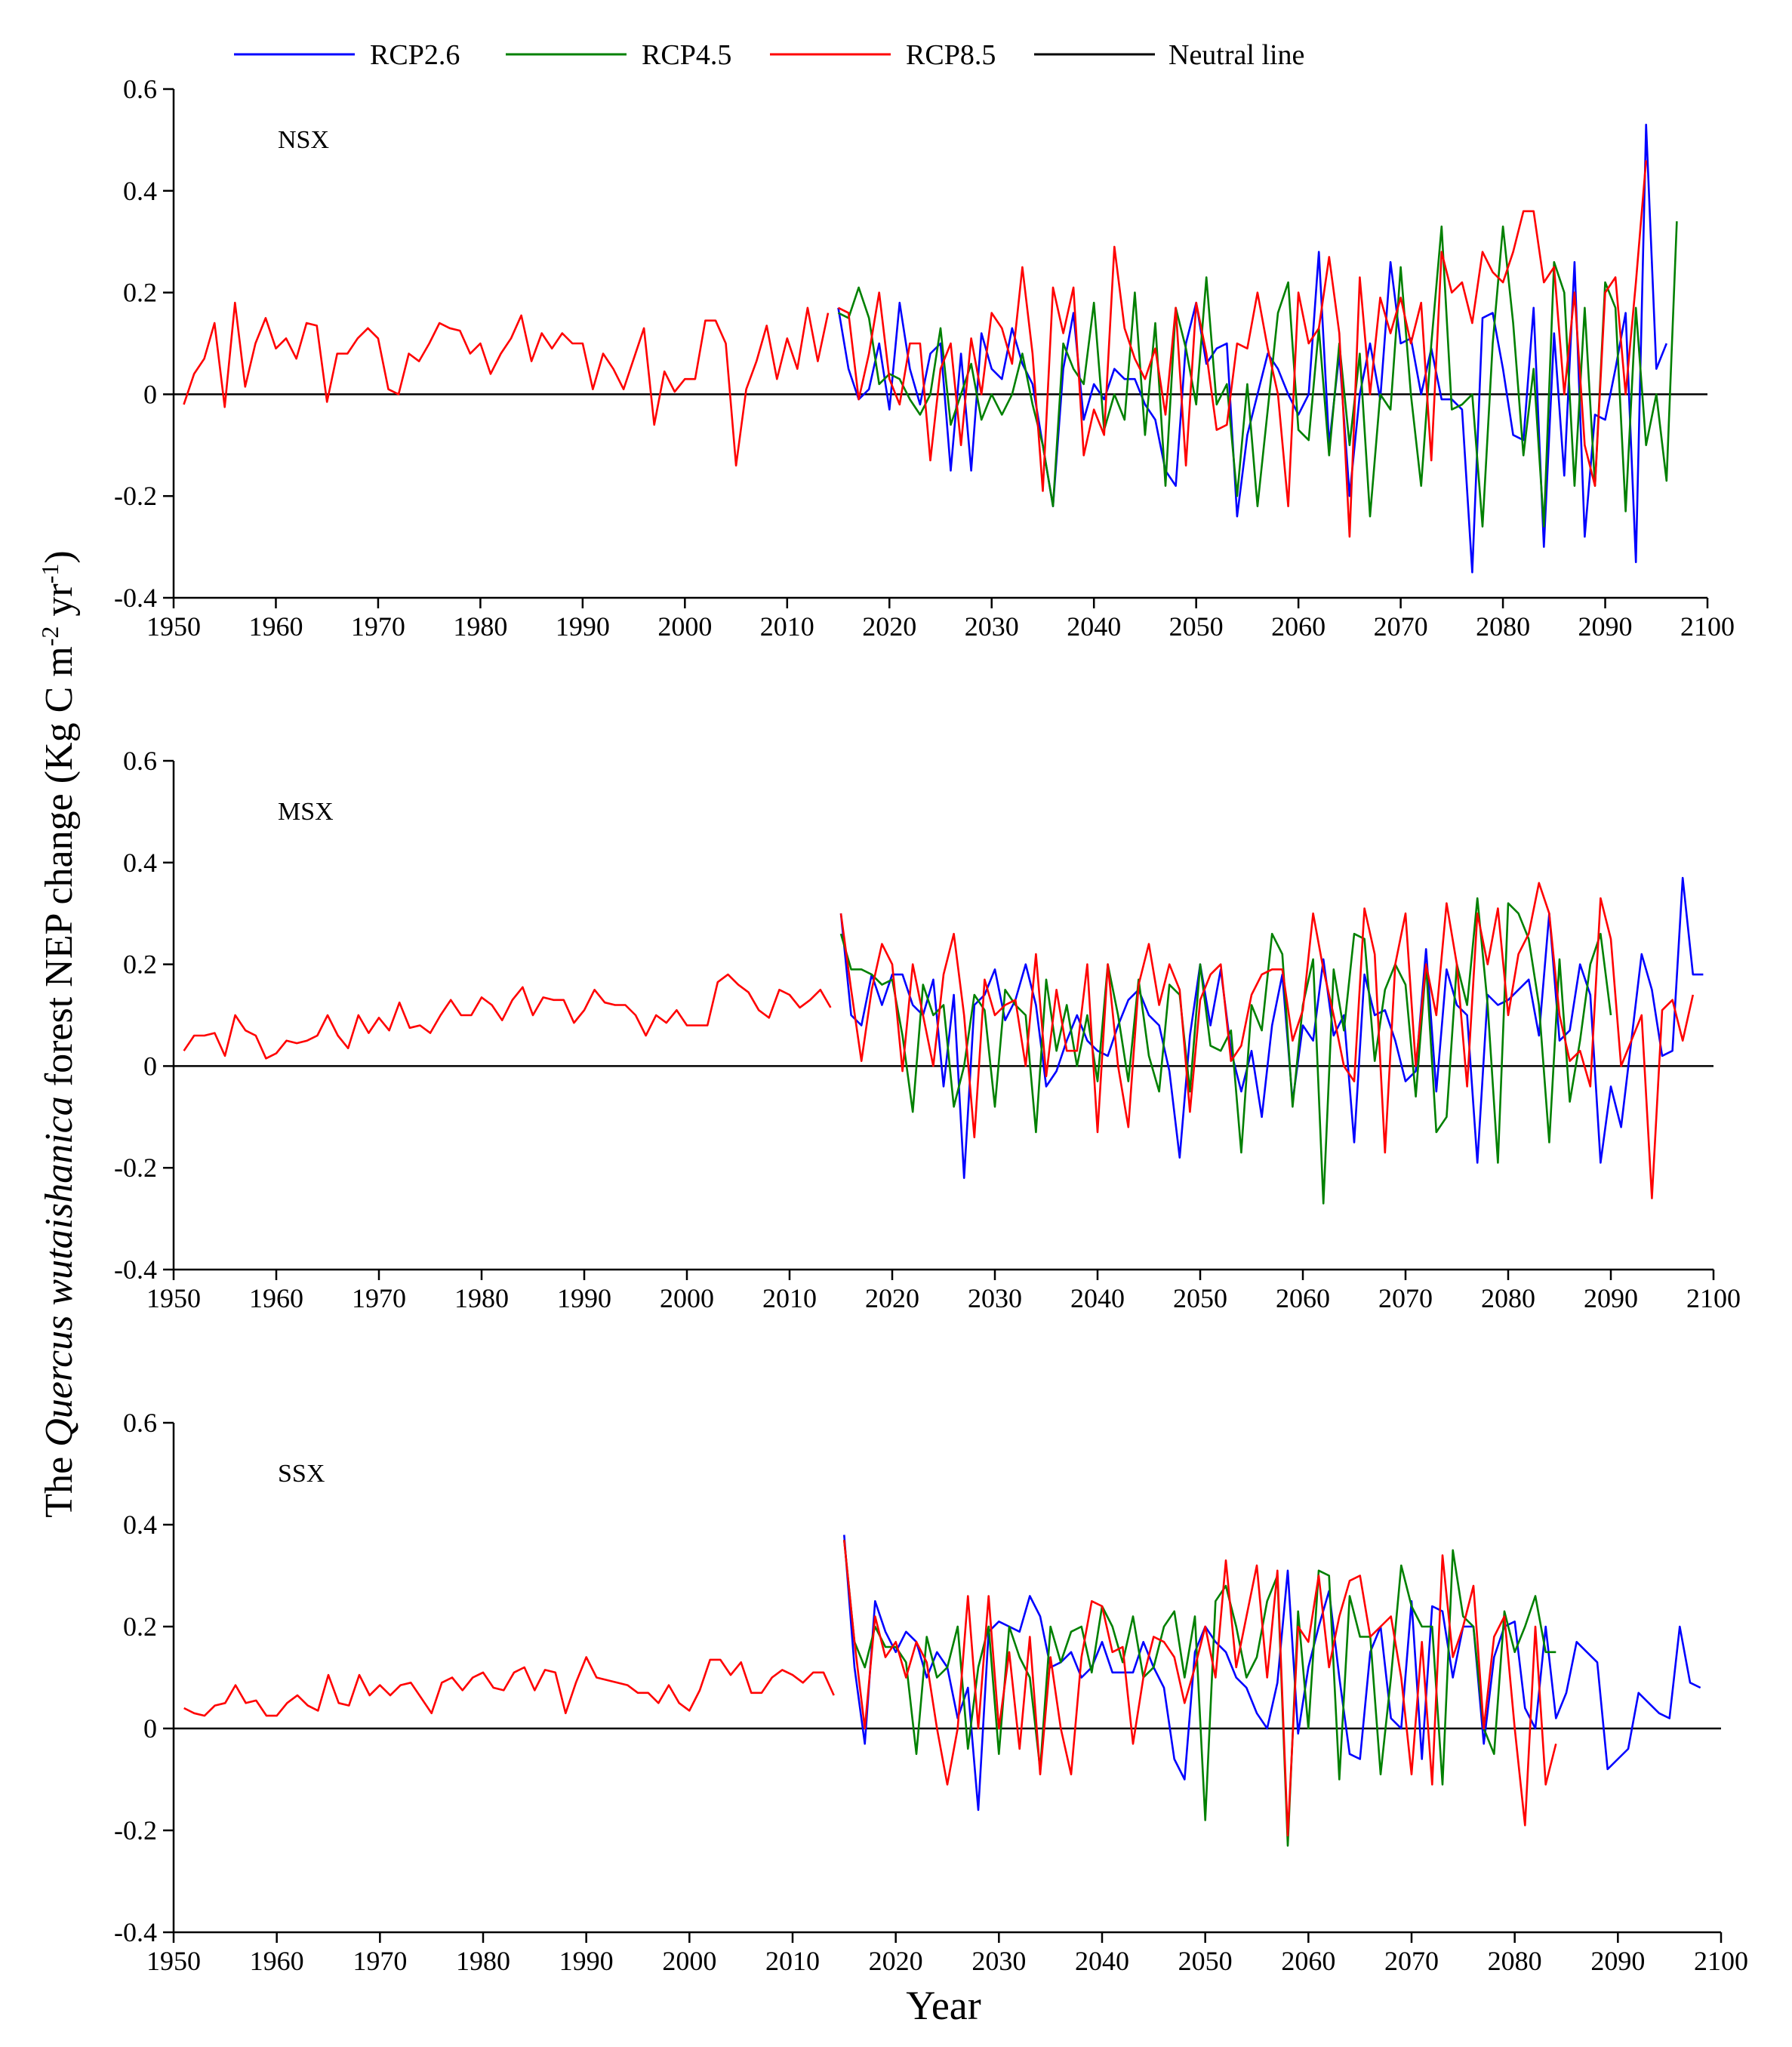 This screenshot has width=1792, height=2047. I want to click on y-axis-label-species: Quercus wutaishanica, so click(59, 1271).